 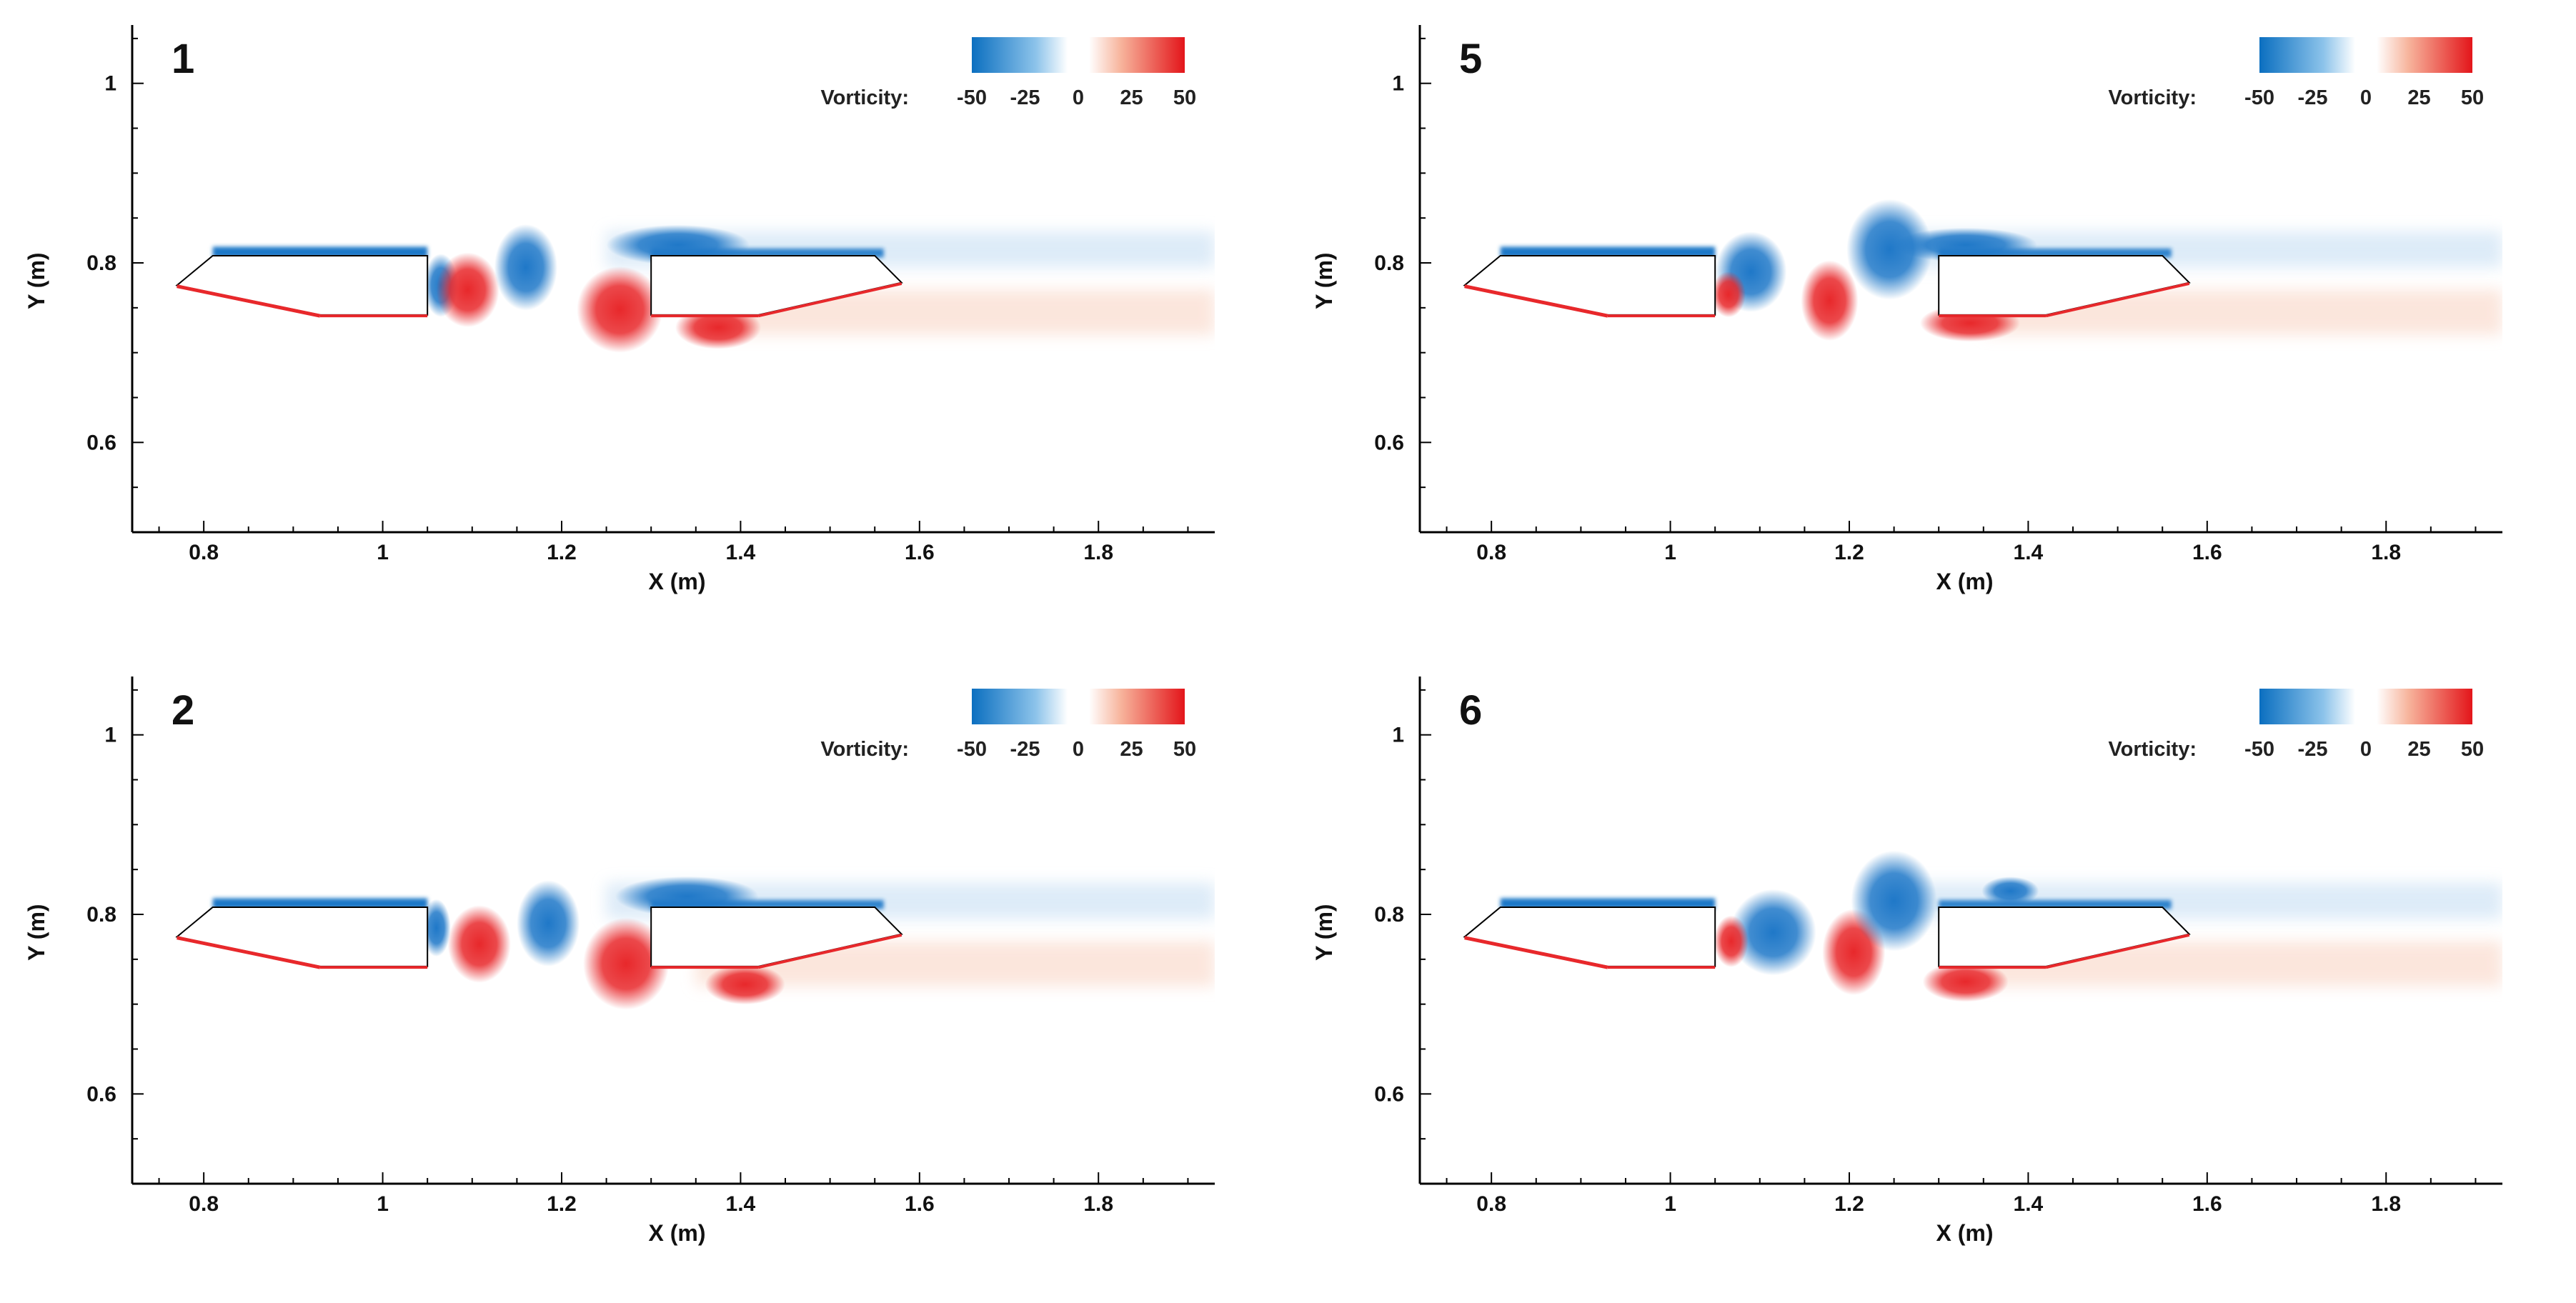 I want to click on colorbar-tick-label: -25, so click(x=2313, y=97).